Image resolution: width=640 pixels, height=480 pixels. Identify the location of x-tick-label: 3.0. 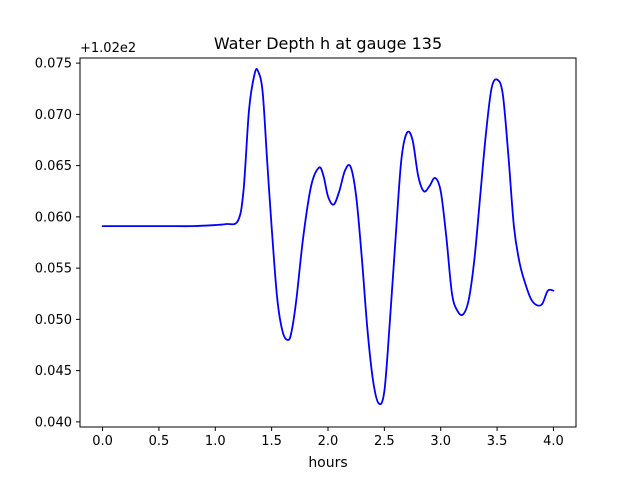
(440, 441).